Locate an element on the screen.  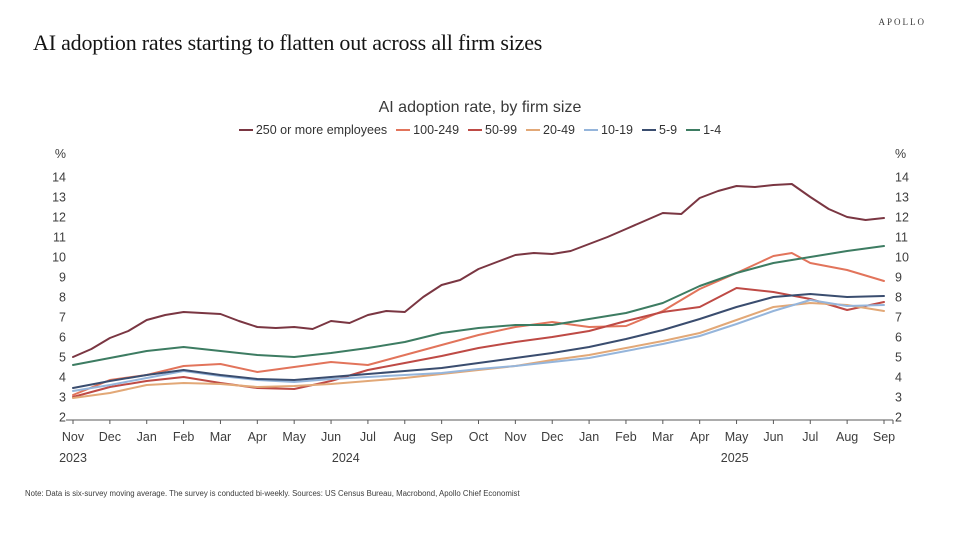
y-axis-label-left: 5 is located at coordinates (62, 358).